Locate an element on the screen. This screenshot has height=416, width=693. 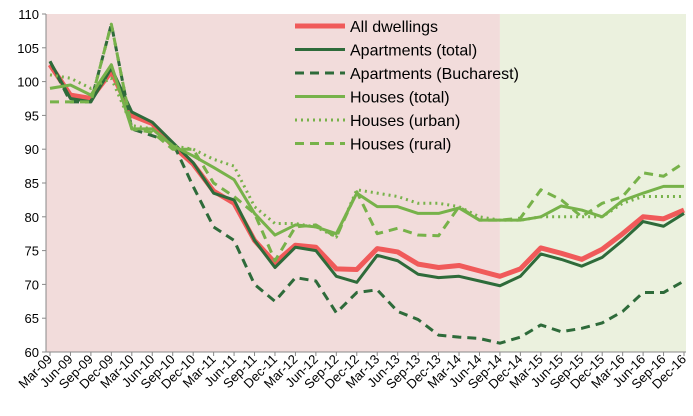
y-tick-label: 60 is located at coordinates (32, 352).